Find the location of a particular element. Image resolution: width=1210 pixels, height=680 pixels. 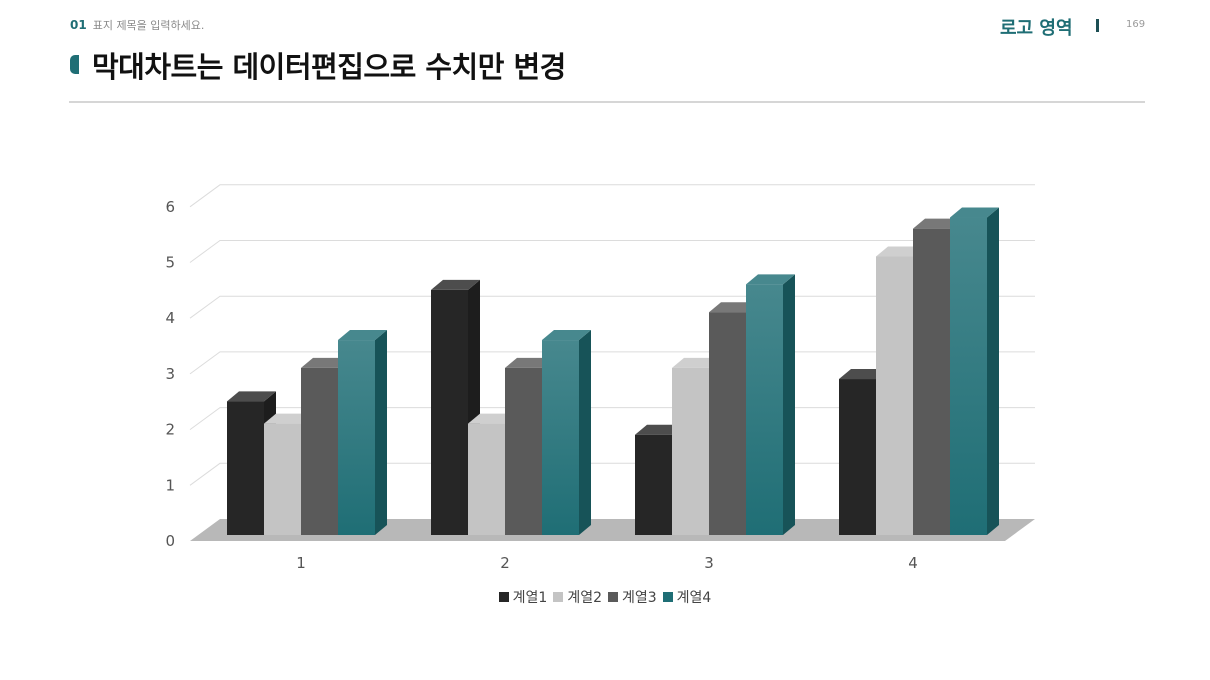

legend-label: 계열1 is located at coordinates (530, 598).